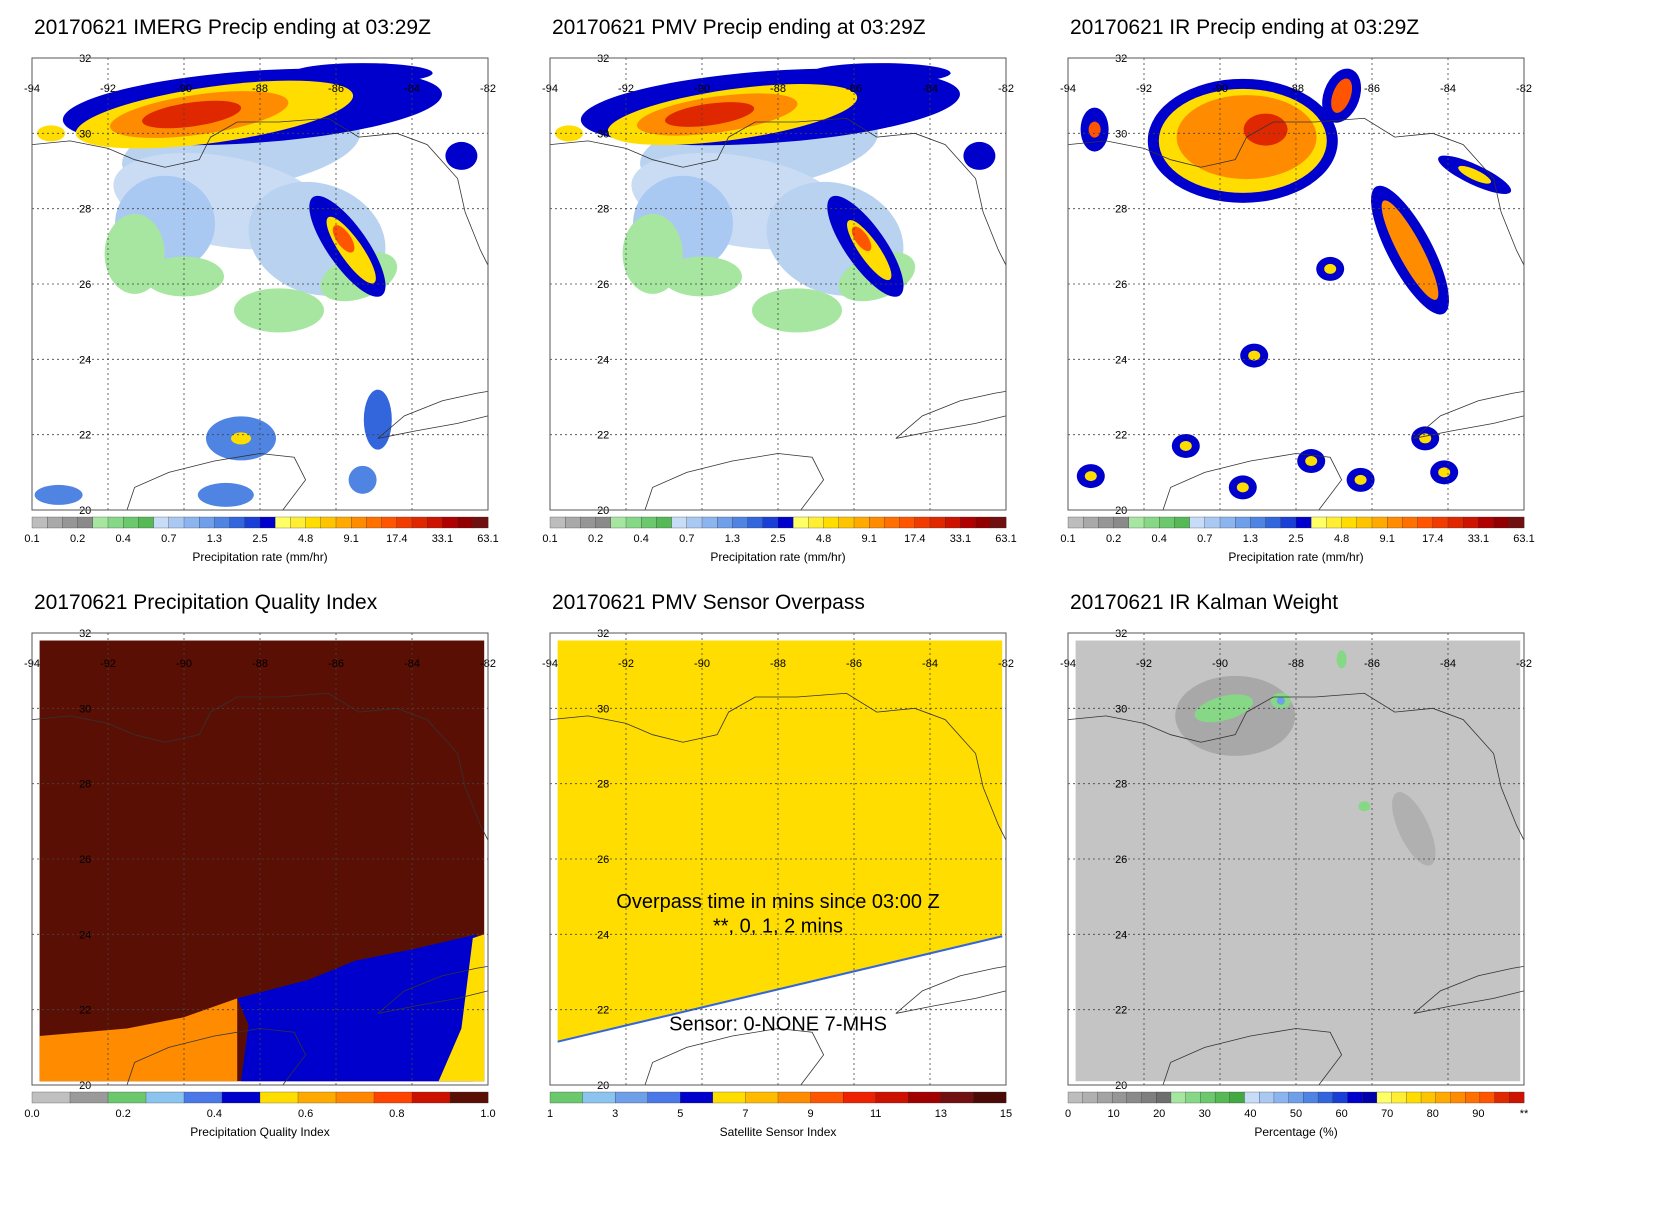  I want to click on lat-tick-label: 20, so click(1121, 511).